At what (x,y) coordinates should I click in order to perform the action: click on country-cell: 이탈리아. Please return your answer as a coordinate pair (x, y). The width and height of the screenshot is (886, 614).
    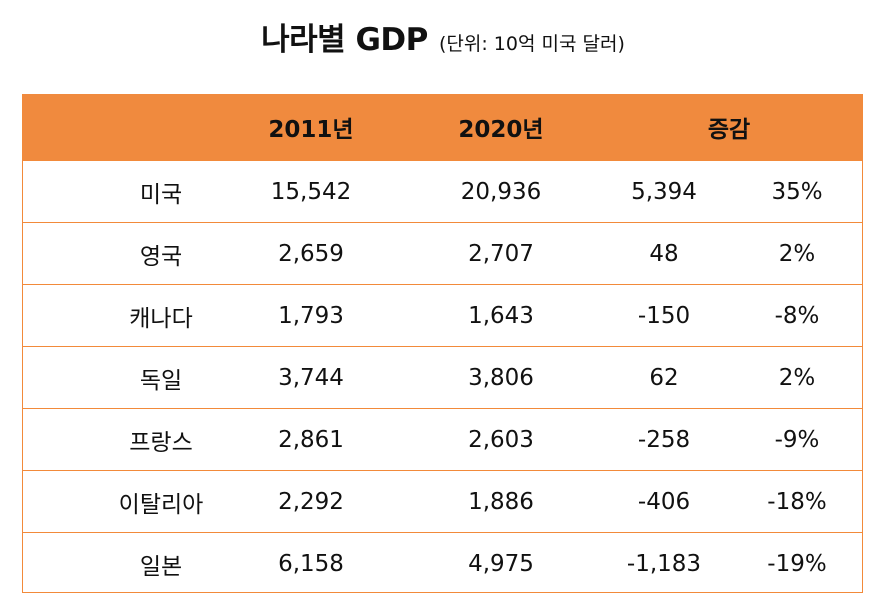
    Looking at the image, I should click on (161, 504).